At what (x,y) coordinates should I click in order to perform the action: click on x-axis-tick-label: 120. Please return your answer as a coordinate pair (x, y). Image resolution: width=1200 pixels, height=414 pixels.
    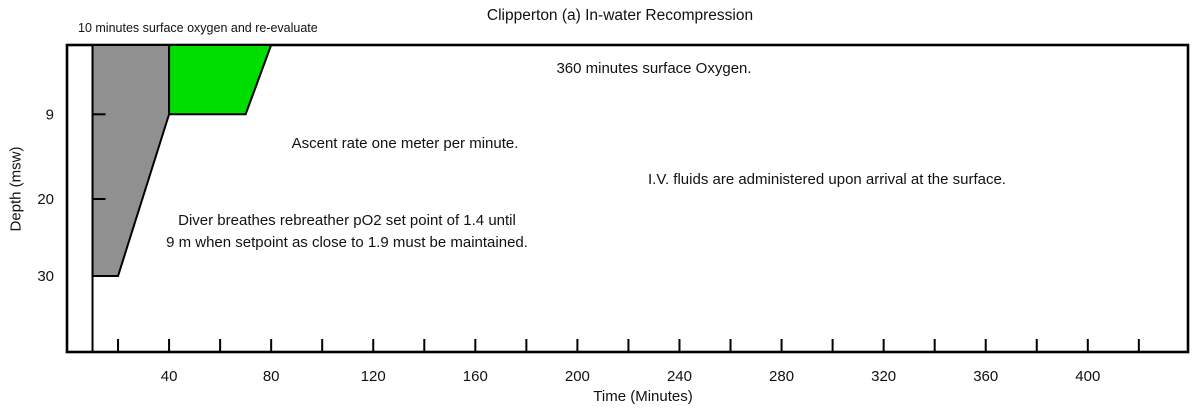
    Looking at the image, I should click on (373, 376).